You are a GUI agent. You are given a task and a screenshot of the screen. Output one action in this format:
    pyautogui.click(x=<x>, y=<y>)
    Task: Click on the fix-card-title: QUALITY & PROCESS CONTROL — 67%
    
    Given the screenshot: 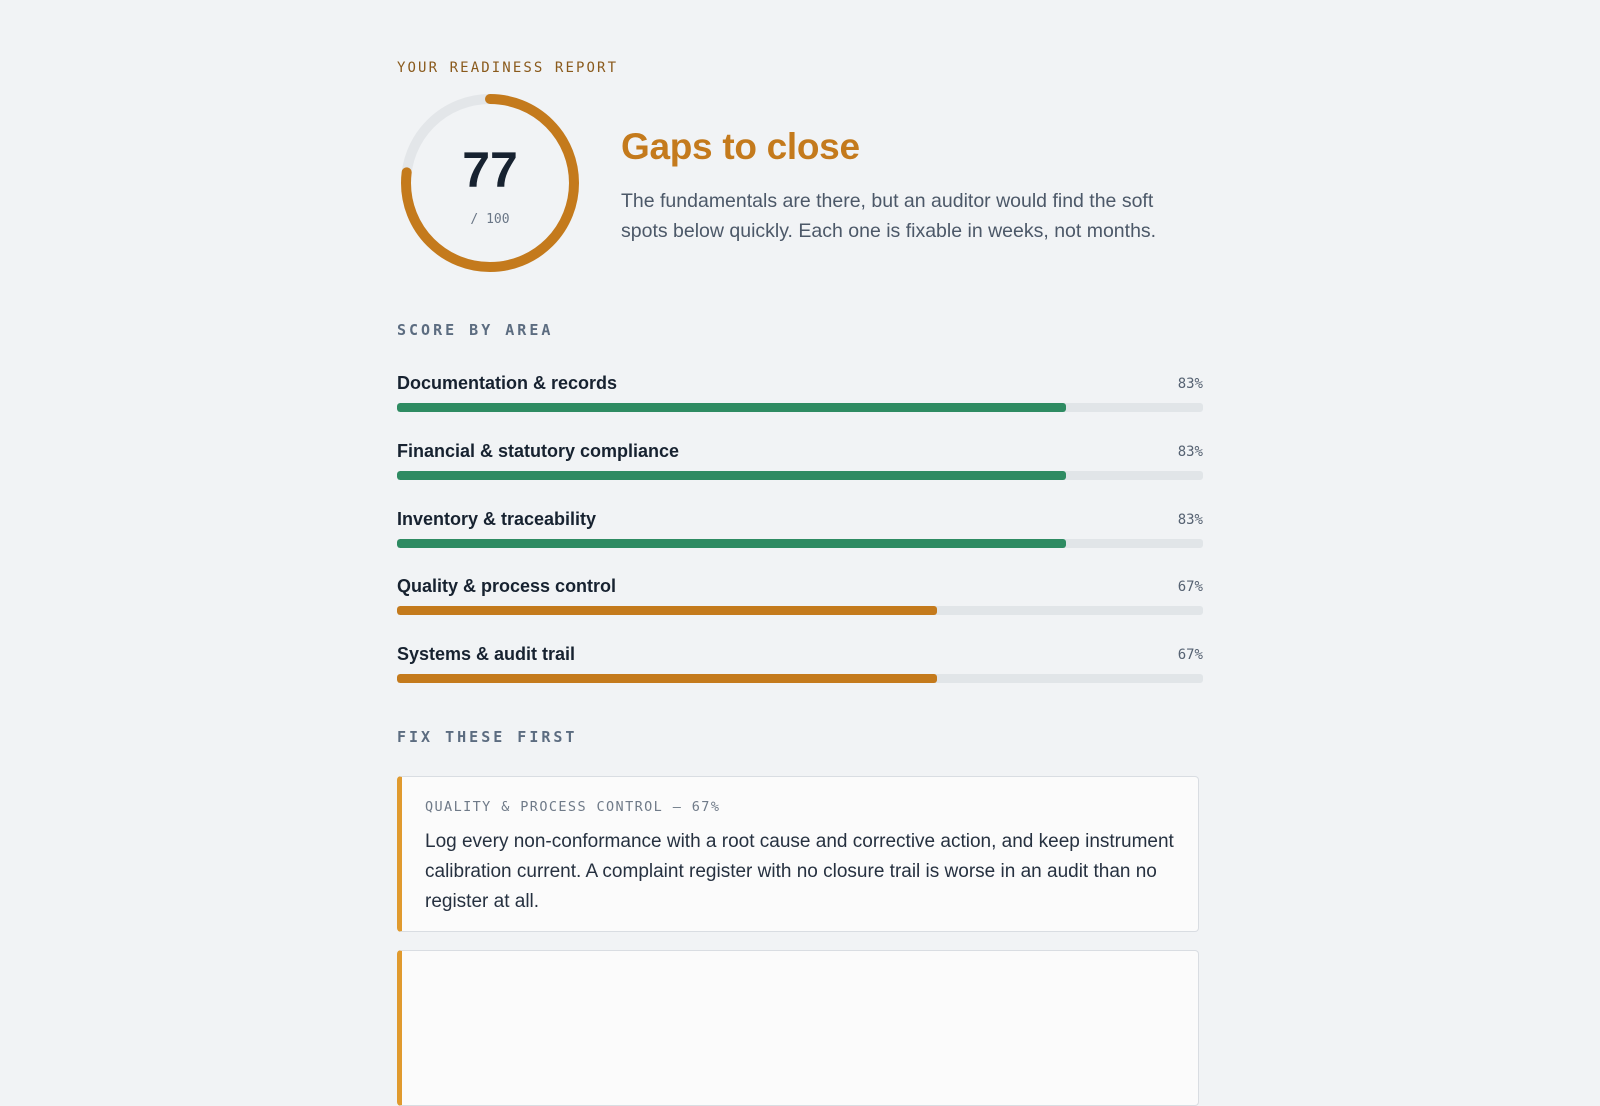 What is the action you would take?
    pyautogui.click(x=573, y=807)
    